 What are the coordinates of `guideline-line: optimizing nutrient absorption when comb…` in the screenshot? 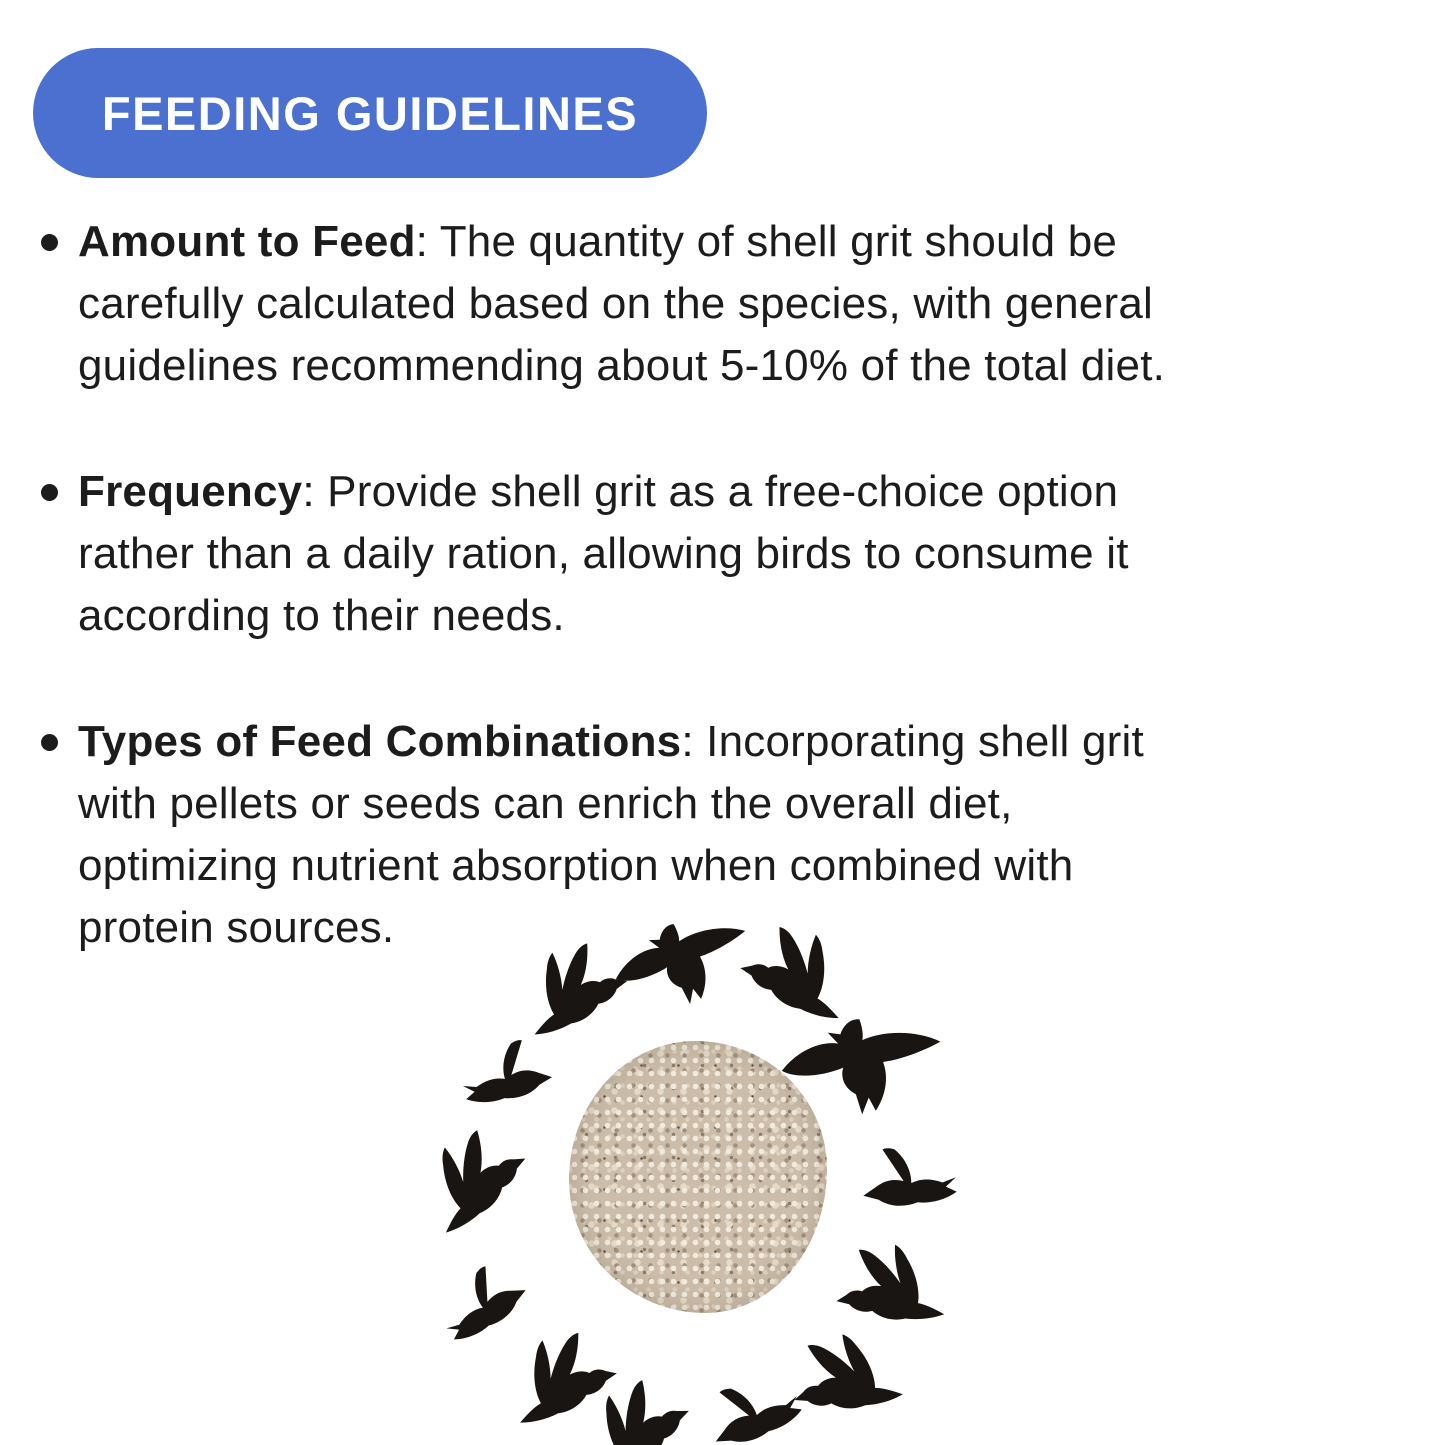 It's located at (576, 865).